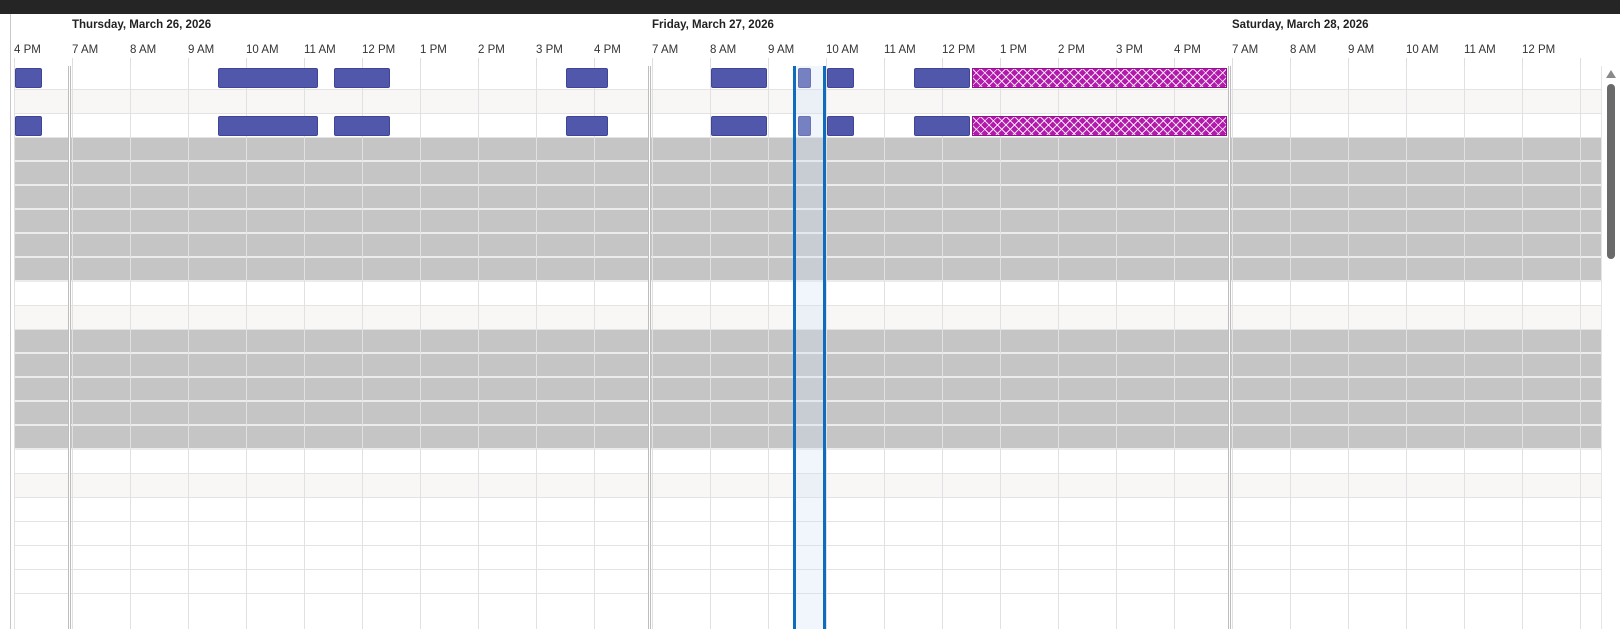 This screenshot has height=629, width=1620. I want to click on vertical-scrollbar, so click(1610, 347).